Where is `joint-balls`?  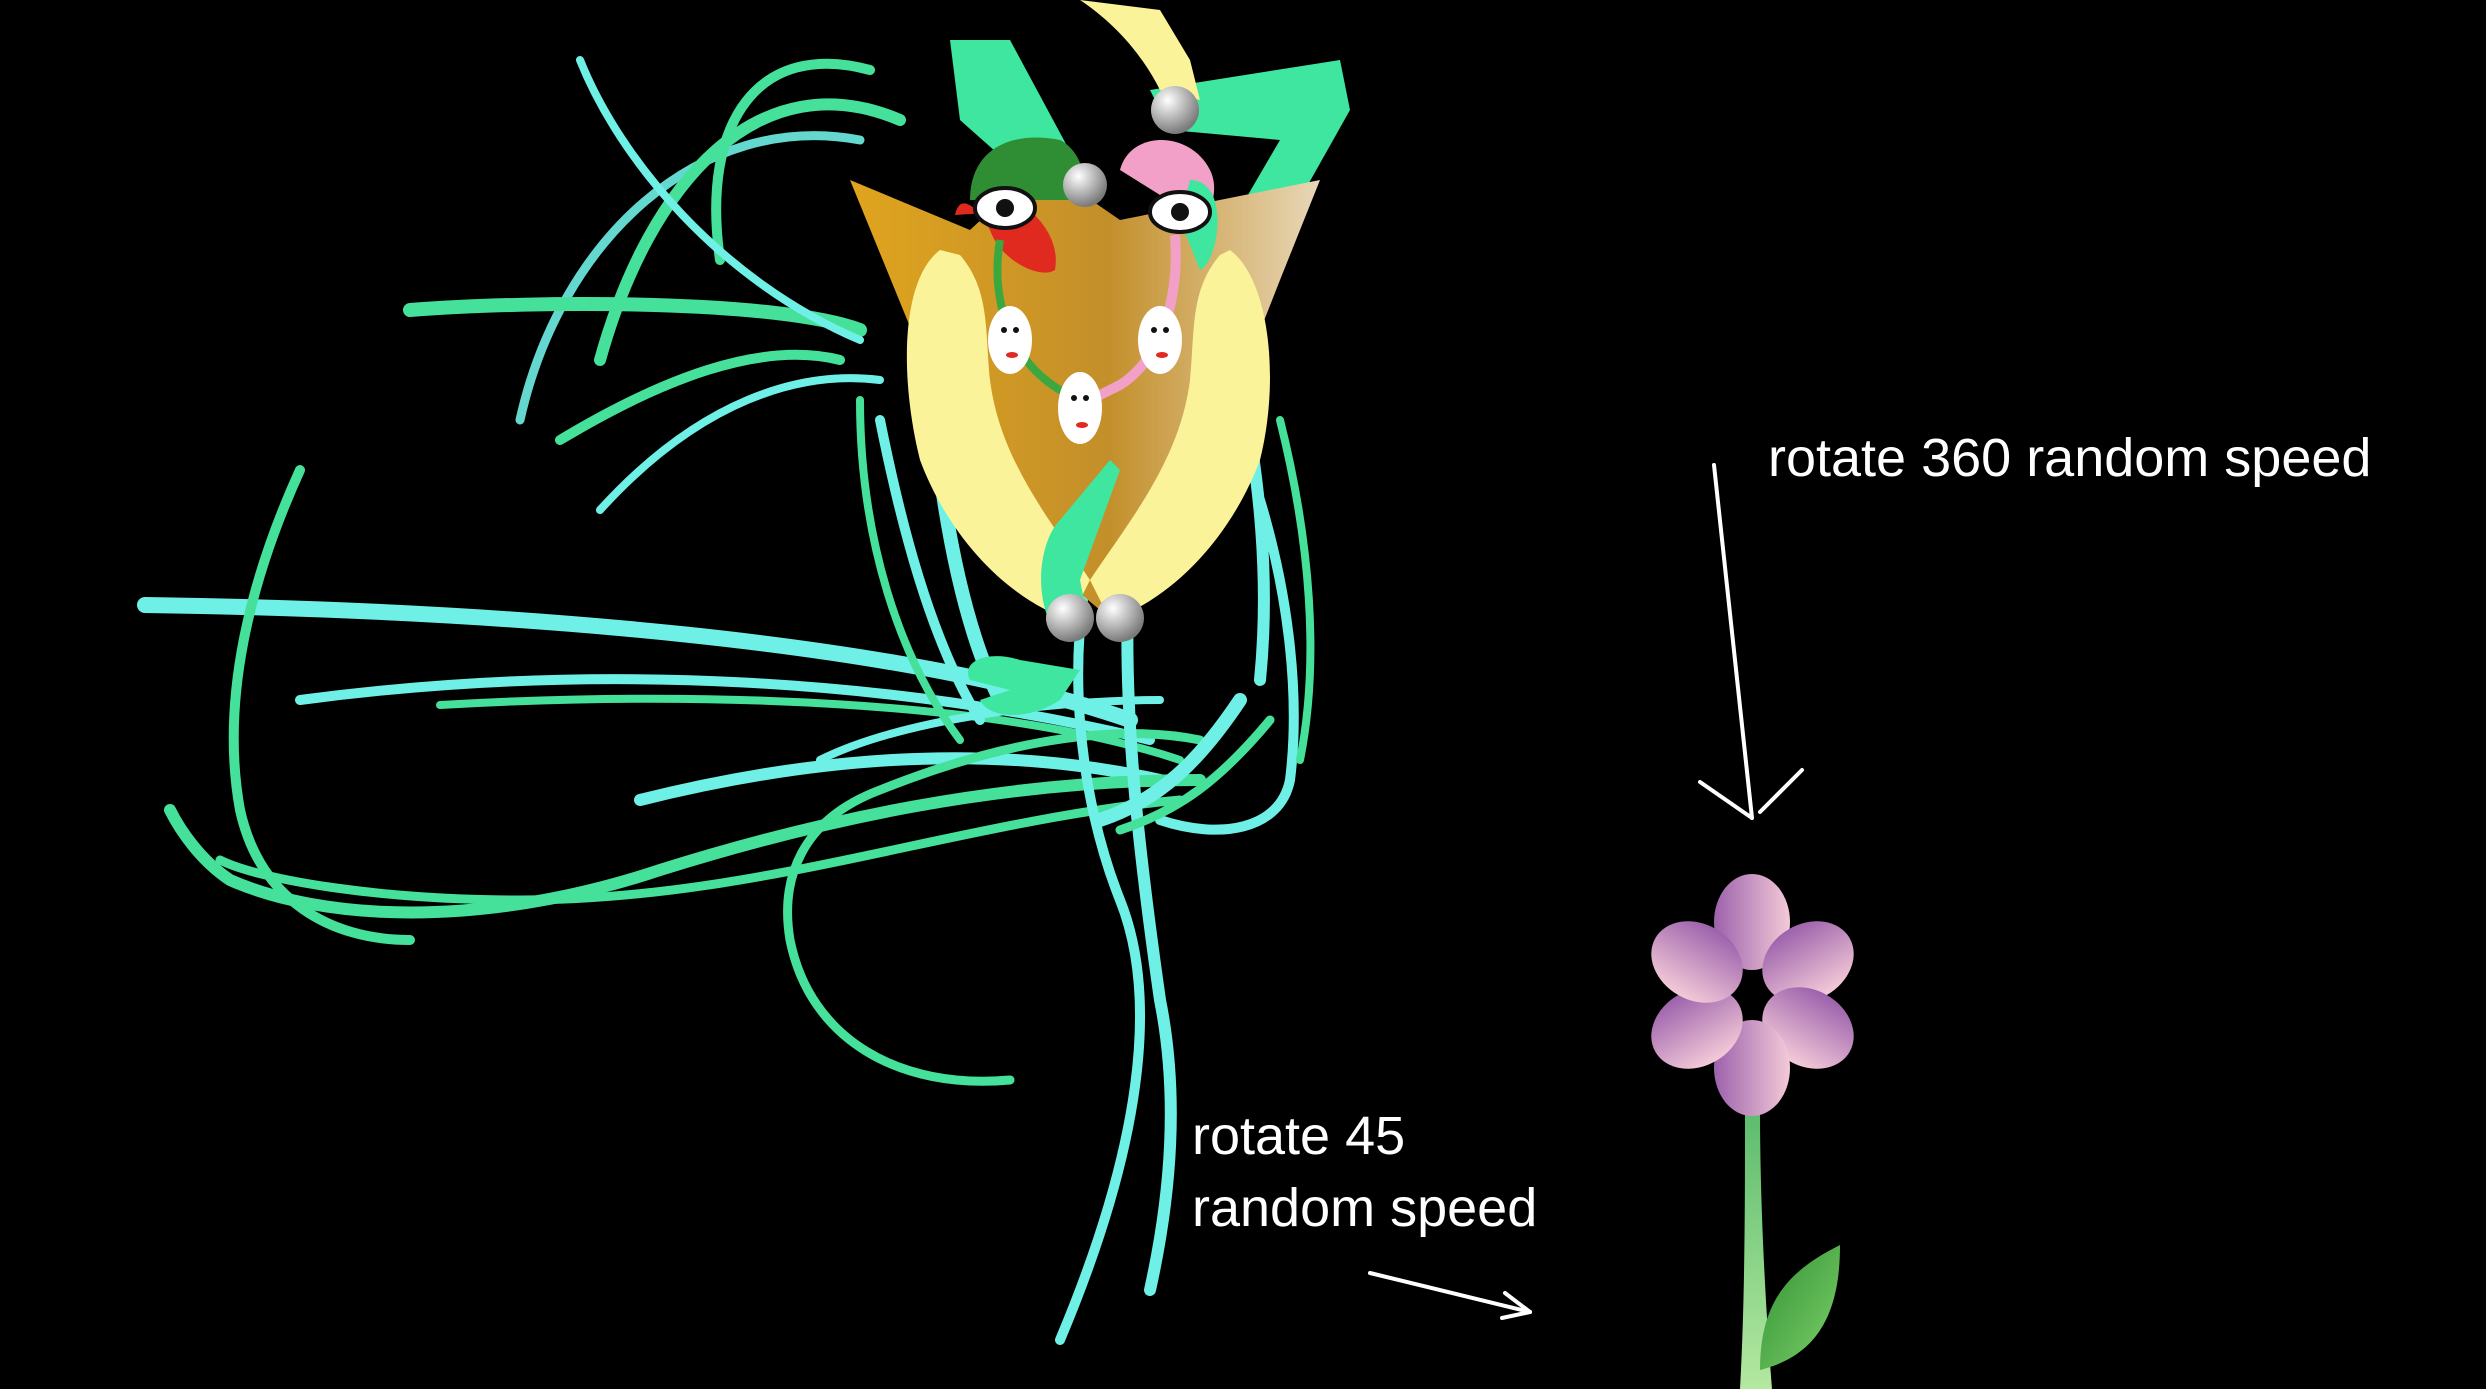
joint-balls is located at coordinates (1122, 364).